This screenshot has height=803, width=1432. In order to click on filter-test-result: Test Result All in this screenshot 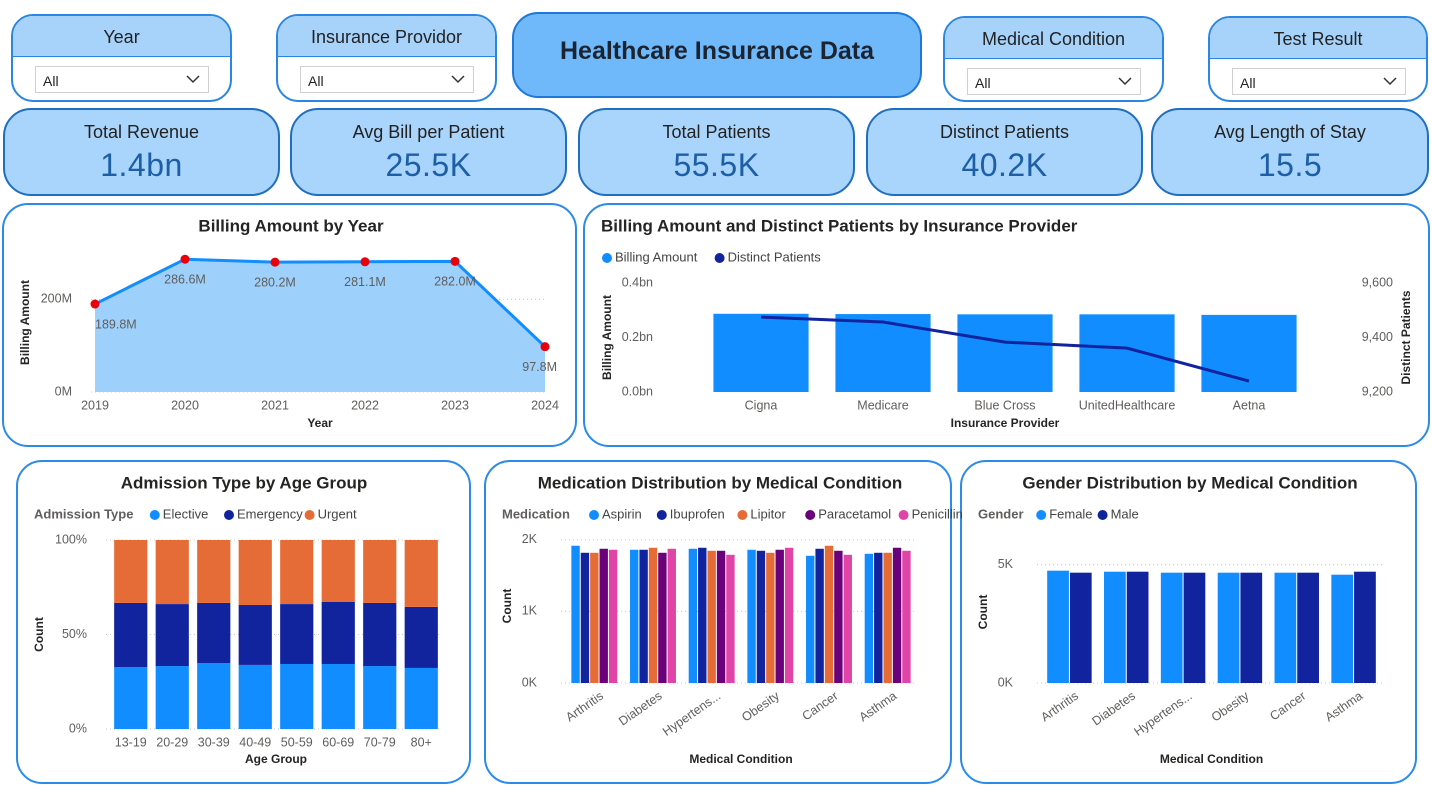, I will do `click(1318, 59)`.